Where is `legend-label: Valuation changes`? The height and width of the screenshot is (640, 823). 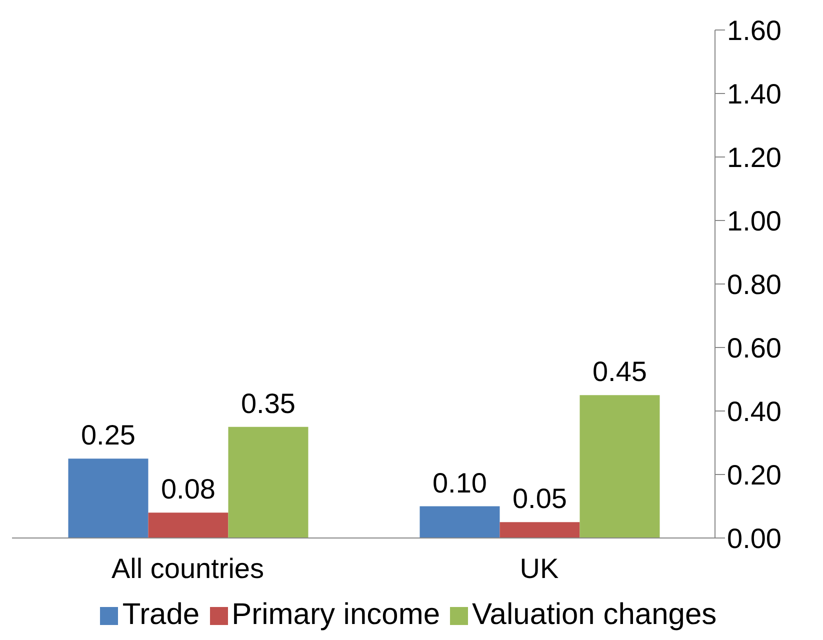
legend-label: Valuation changes is located at coordinates (594, 614).